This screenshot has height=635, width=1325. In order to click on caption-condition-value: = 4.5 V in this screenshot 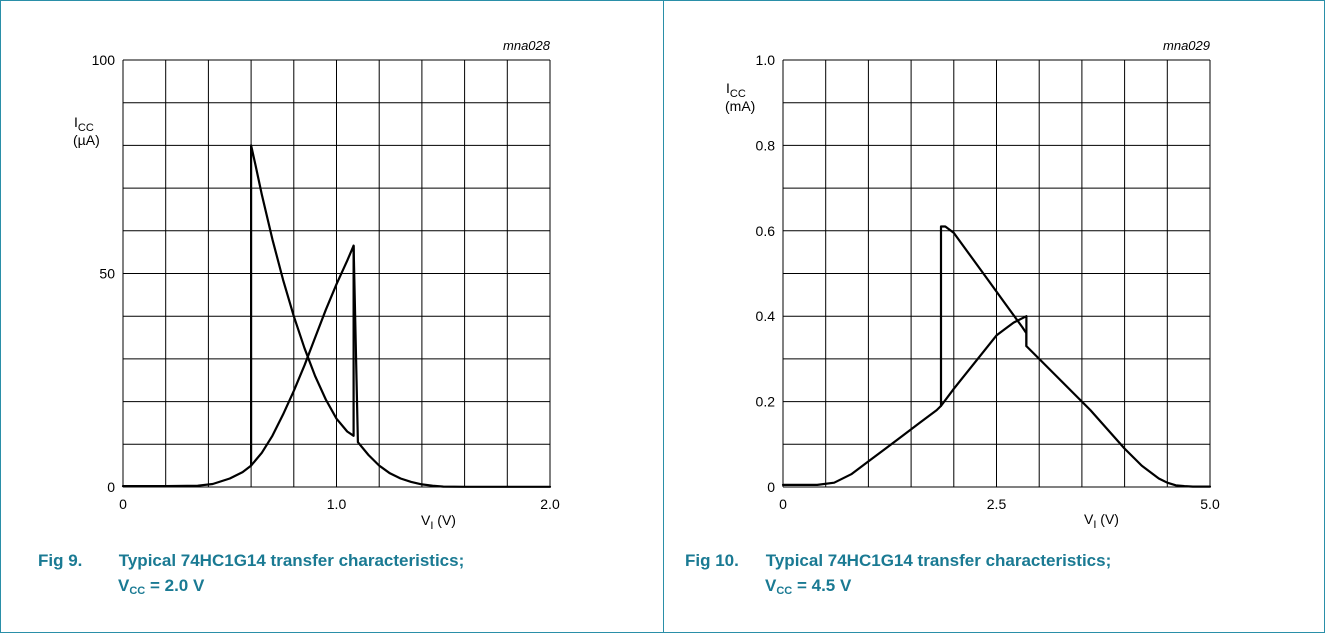, I will do `click(824, 585)`.